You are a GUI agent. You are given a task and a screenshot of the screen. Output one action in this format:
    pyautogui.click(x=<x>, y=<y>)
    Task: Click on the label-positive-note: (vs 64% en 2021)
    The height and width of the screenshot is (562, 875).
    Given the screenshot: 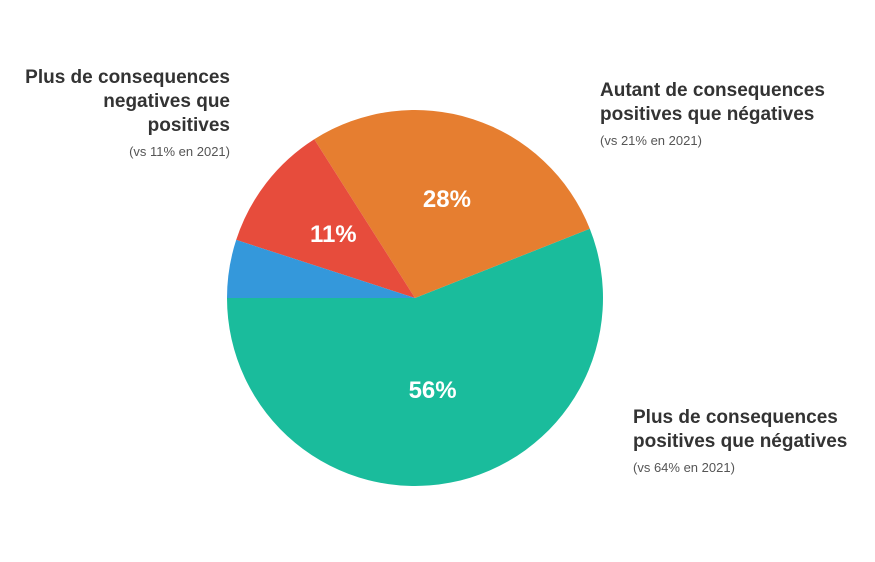 What is the action you would take?
    pyautogui.click(x=684, y=467)
    